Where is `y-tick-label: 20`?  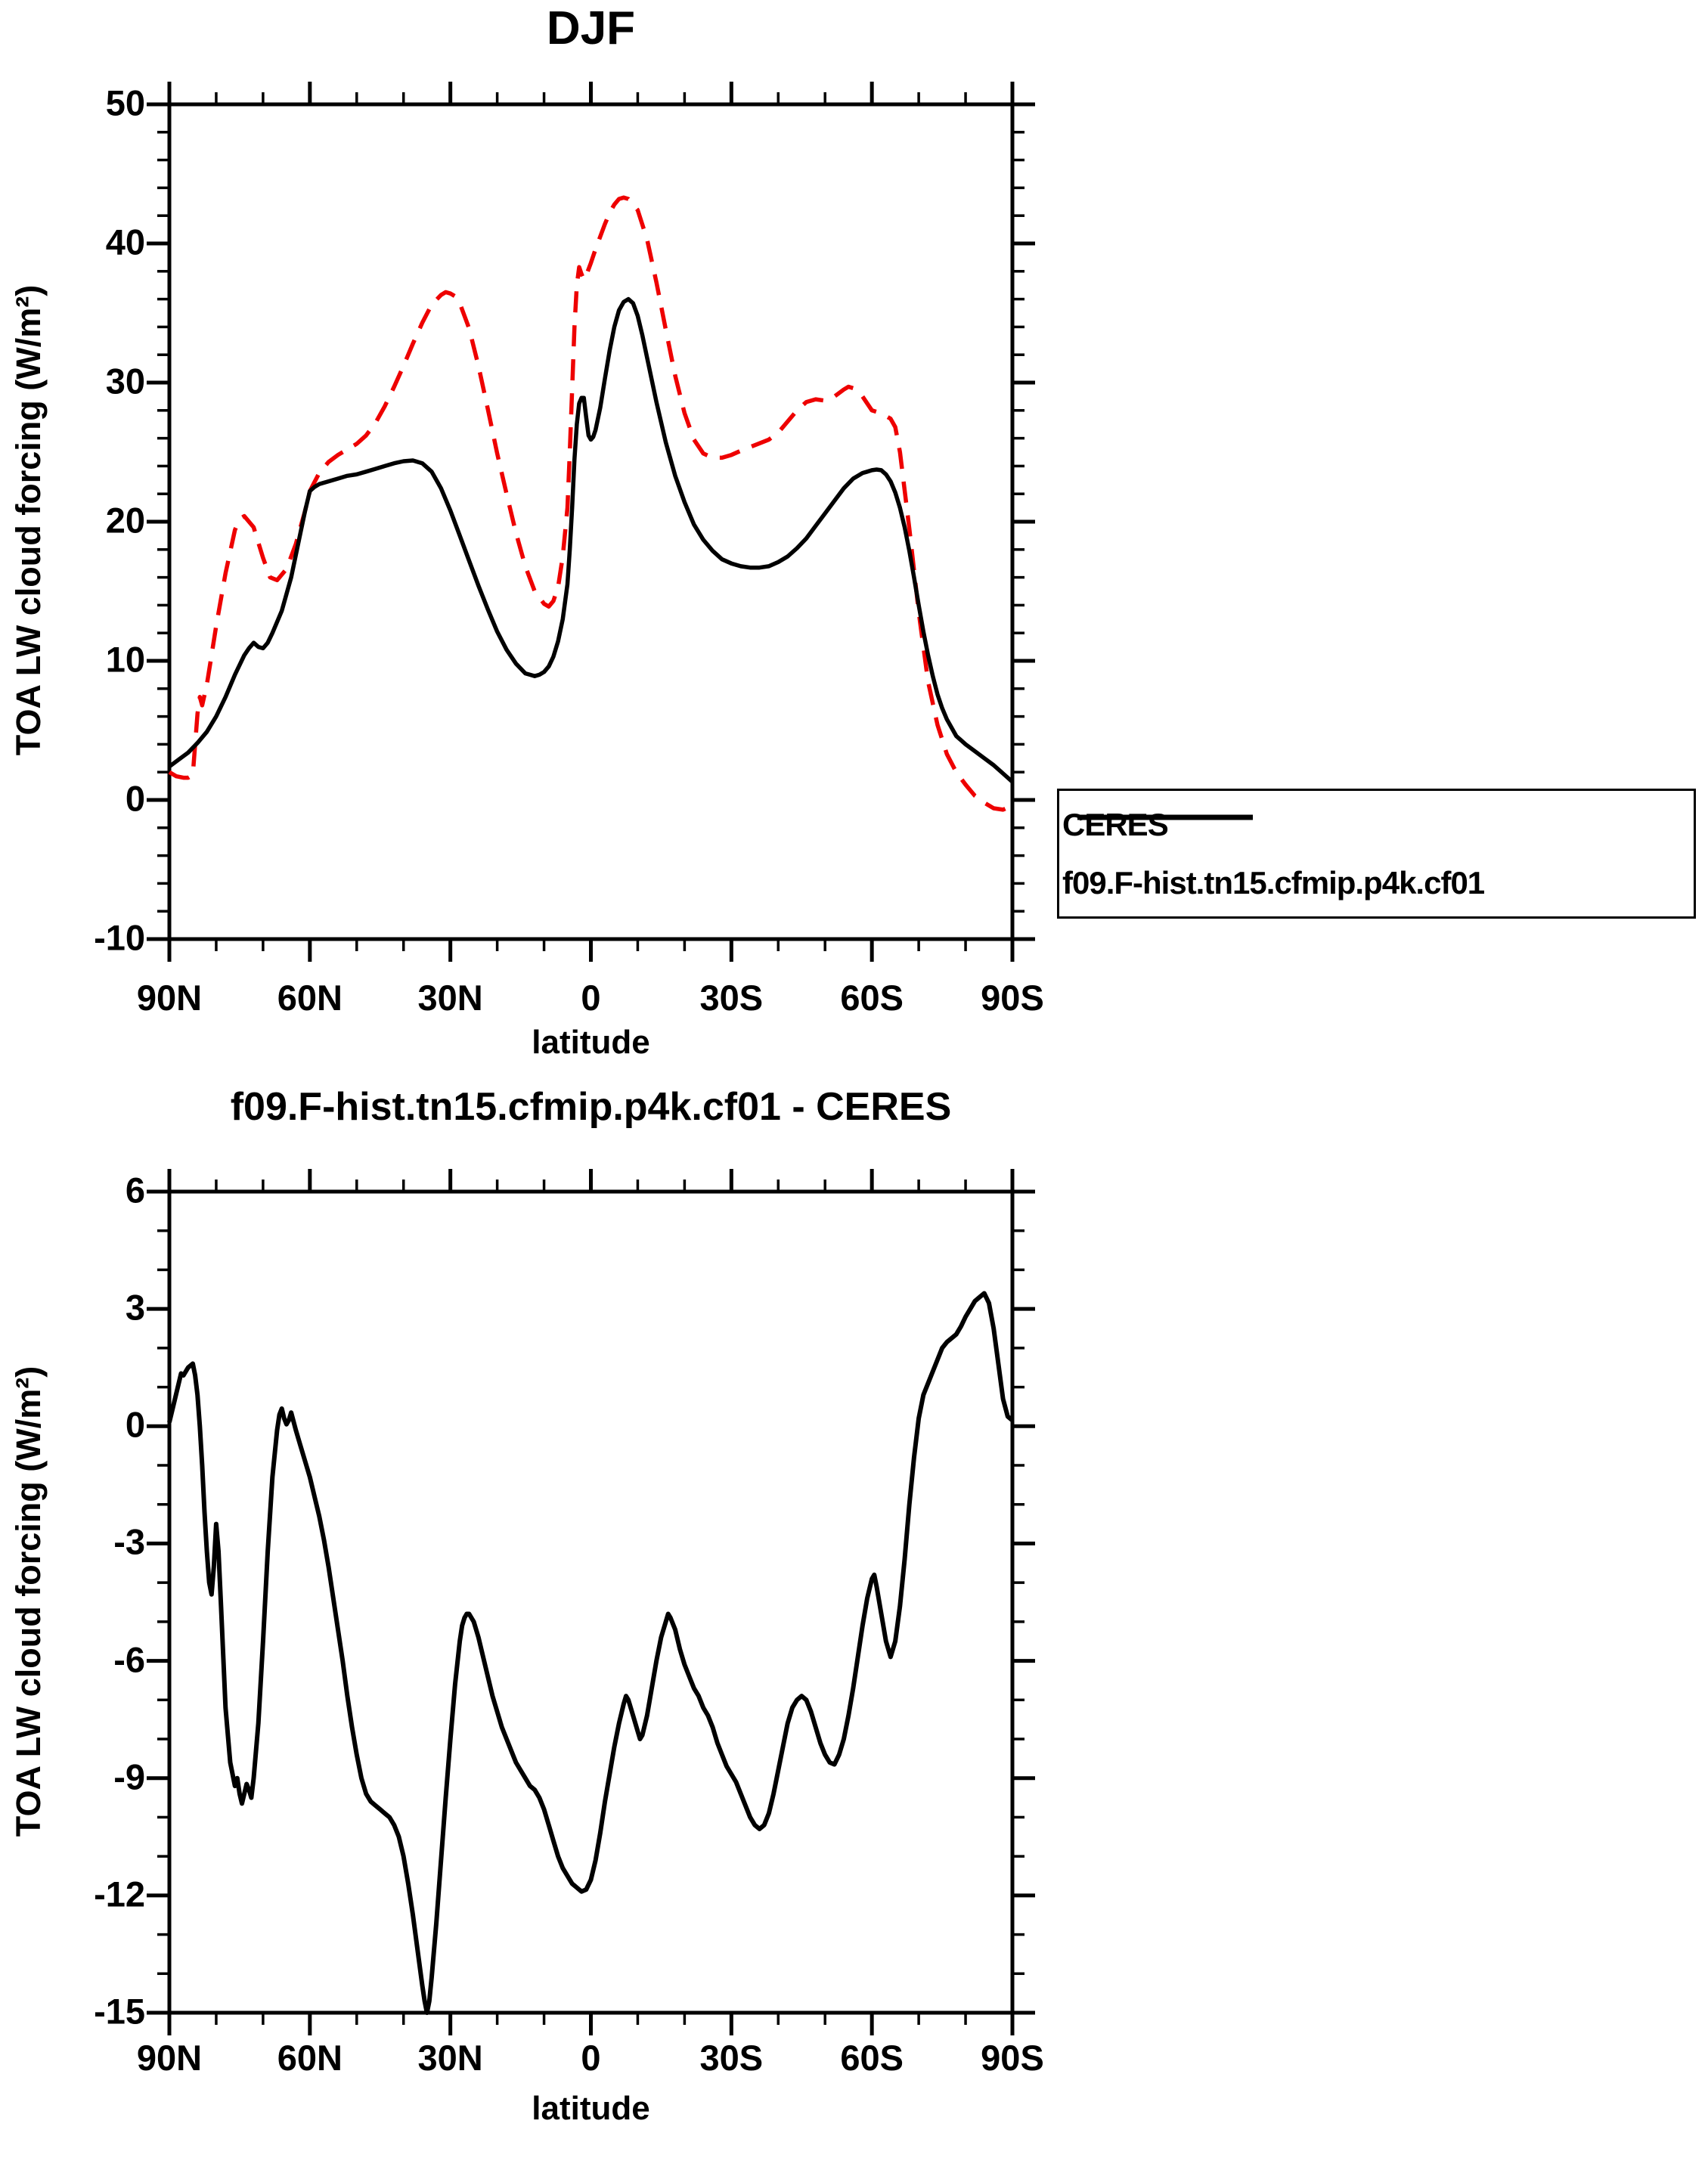 y-tick-label: 20 is located at coordinates (125, 520).